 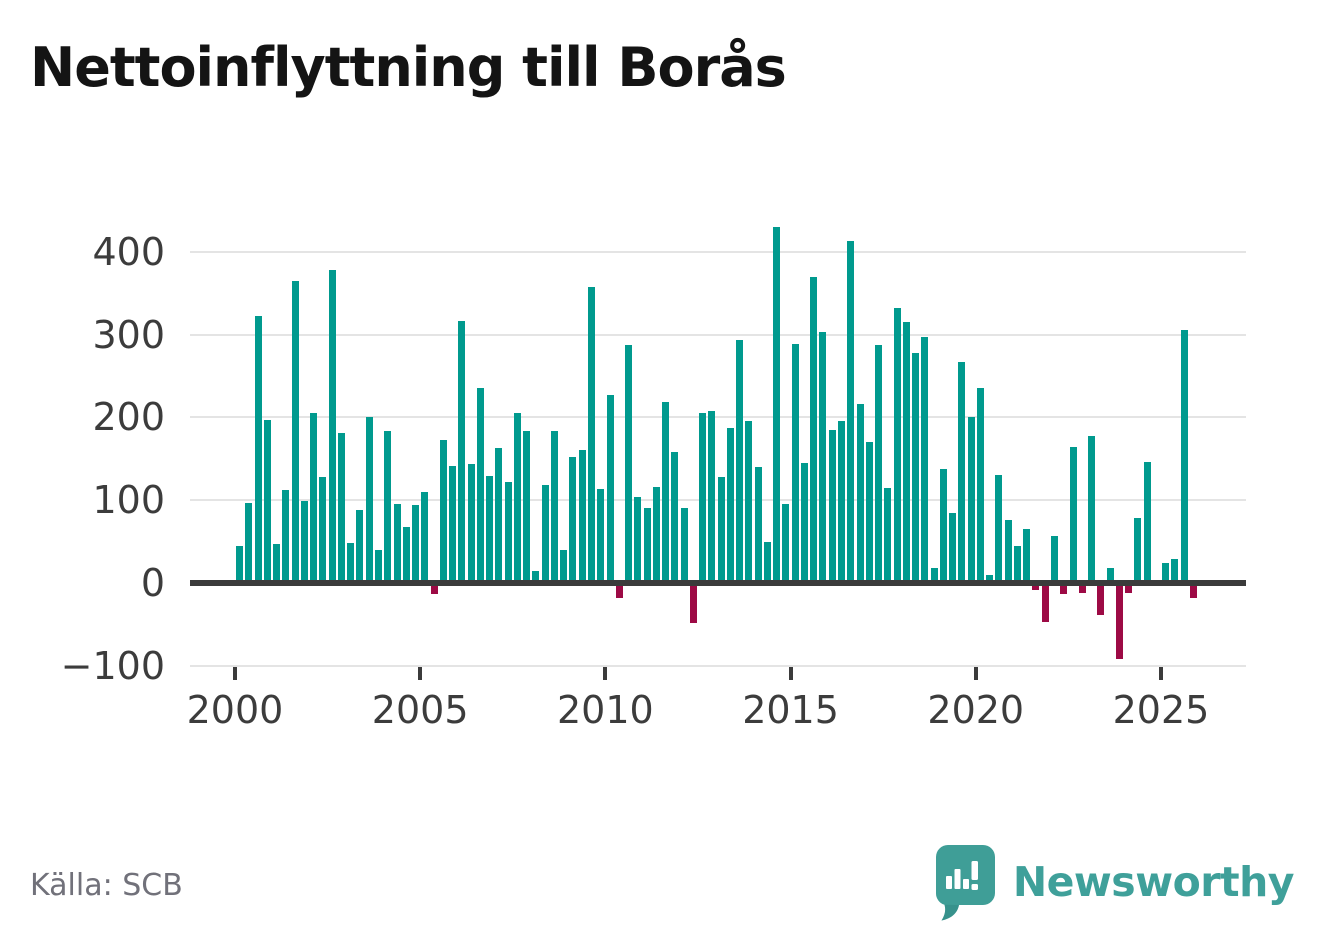 I want to click on x-axis-tick-label: 2000, so click(x=235, y=710).